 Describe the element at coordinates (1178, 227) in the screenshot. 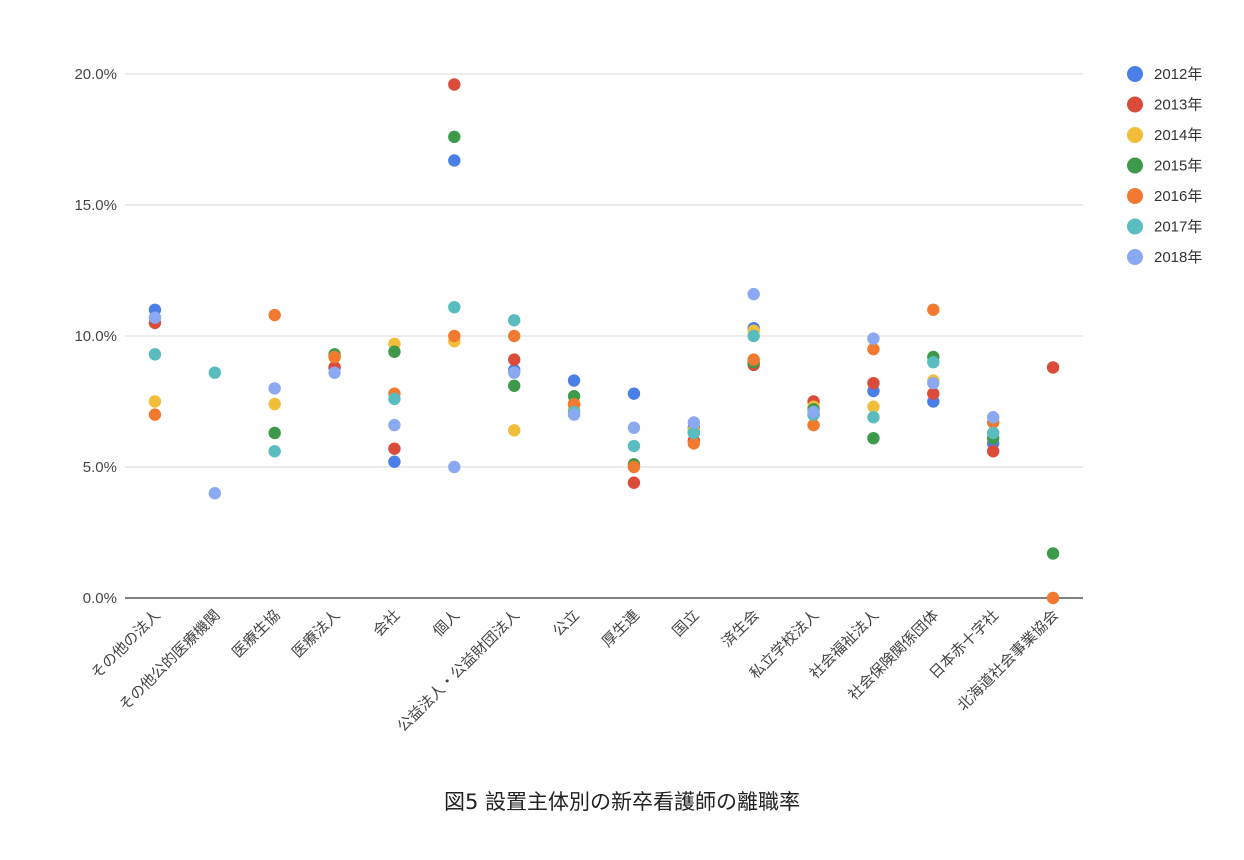

I see `legend-label: 2017年` at that location.